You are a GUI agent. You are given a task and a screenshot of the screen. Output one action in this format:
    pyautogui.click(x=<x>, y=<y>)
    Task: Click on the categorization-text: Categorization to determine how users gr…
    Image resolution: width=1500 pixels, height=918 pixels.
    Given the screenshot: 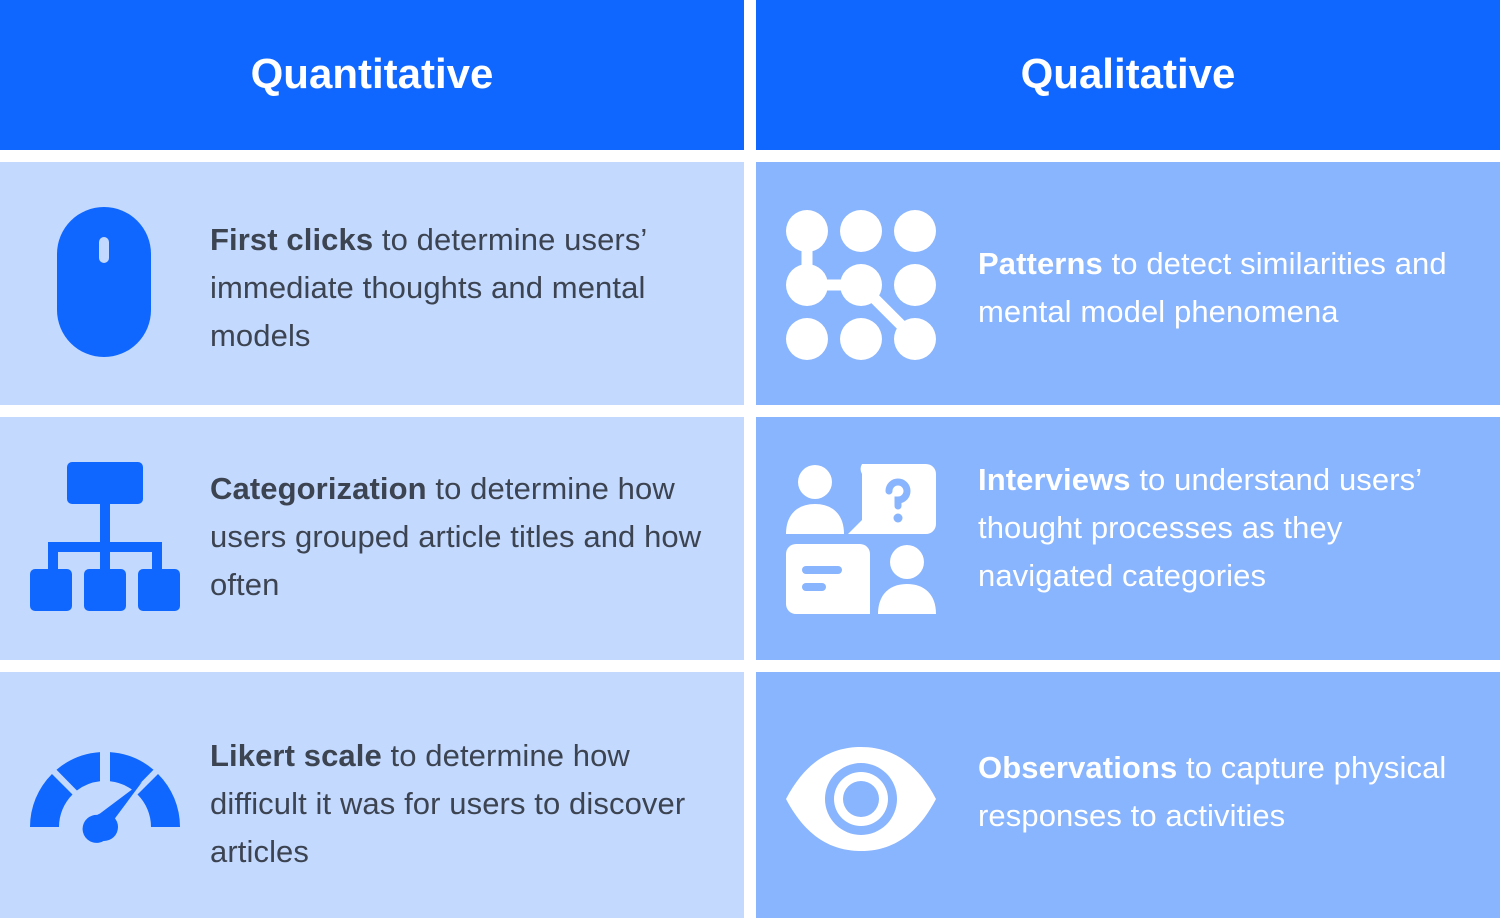 What is the action you would take?
    pyautogui.click(x=465, y=537)
    